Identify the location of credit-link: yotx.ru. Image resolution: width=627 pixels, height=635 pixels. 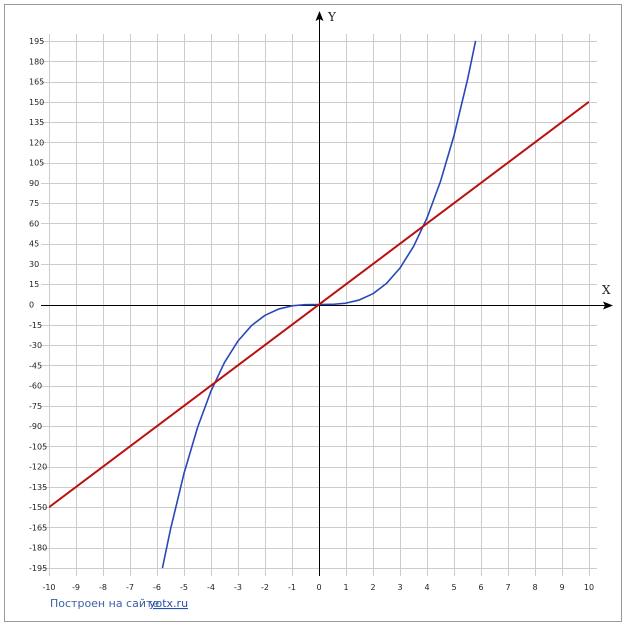
(168, 603).